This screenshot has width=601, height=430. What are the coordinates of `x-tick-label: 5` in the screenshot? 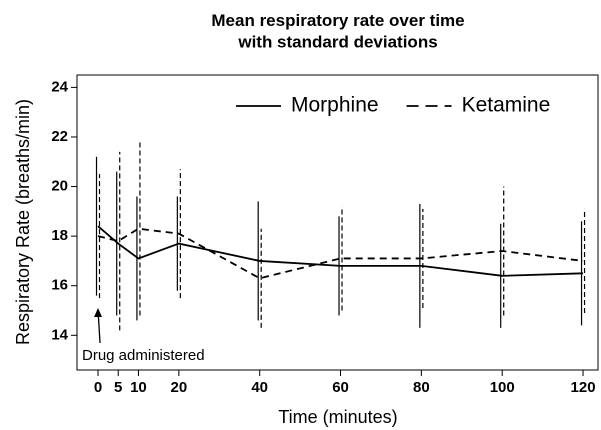 It's located at (118, 387).